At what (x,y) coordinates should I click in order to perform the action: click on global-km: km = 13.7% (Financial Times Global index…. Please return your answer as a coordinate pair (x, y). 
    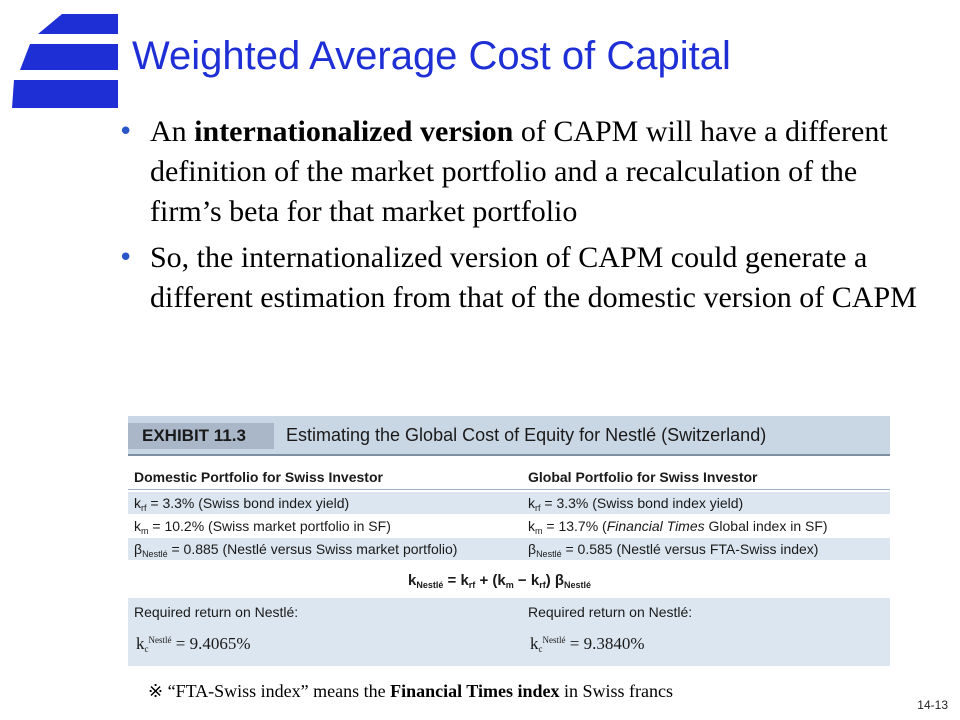
    Looking at the image, I should click on (678, 527).